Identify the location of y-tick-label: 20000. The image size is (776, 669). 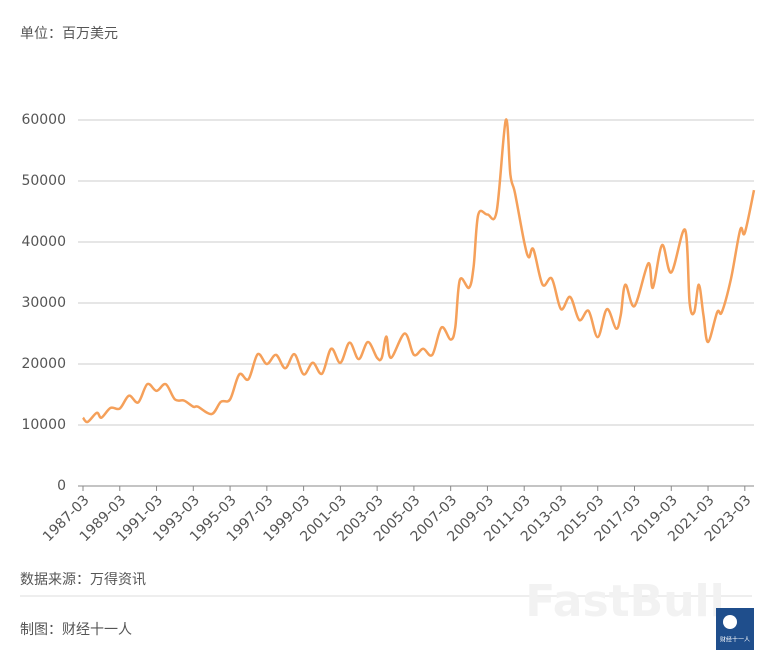
(43, 364).